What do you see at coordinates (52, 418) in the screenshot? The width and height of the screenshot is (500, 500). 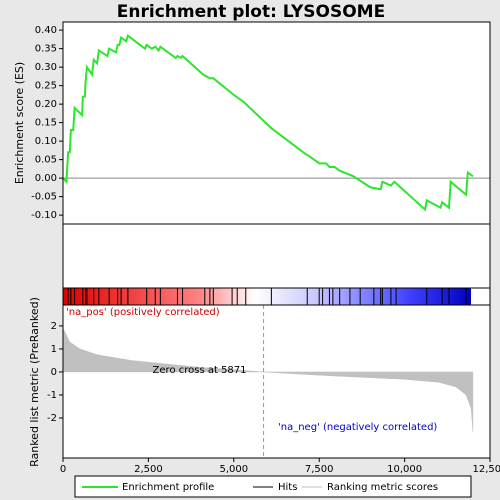 I see `y-tick-label: -2` at bounding box center [52, 418].